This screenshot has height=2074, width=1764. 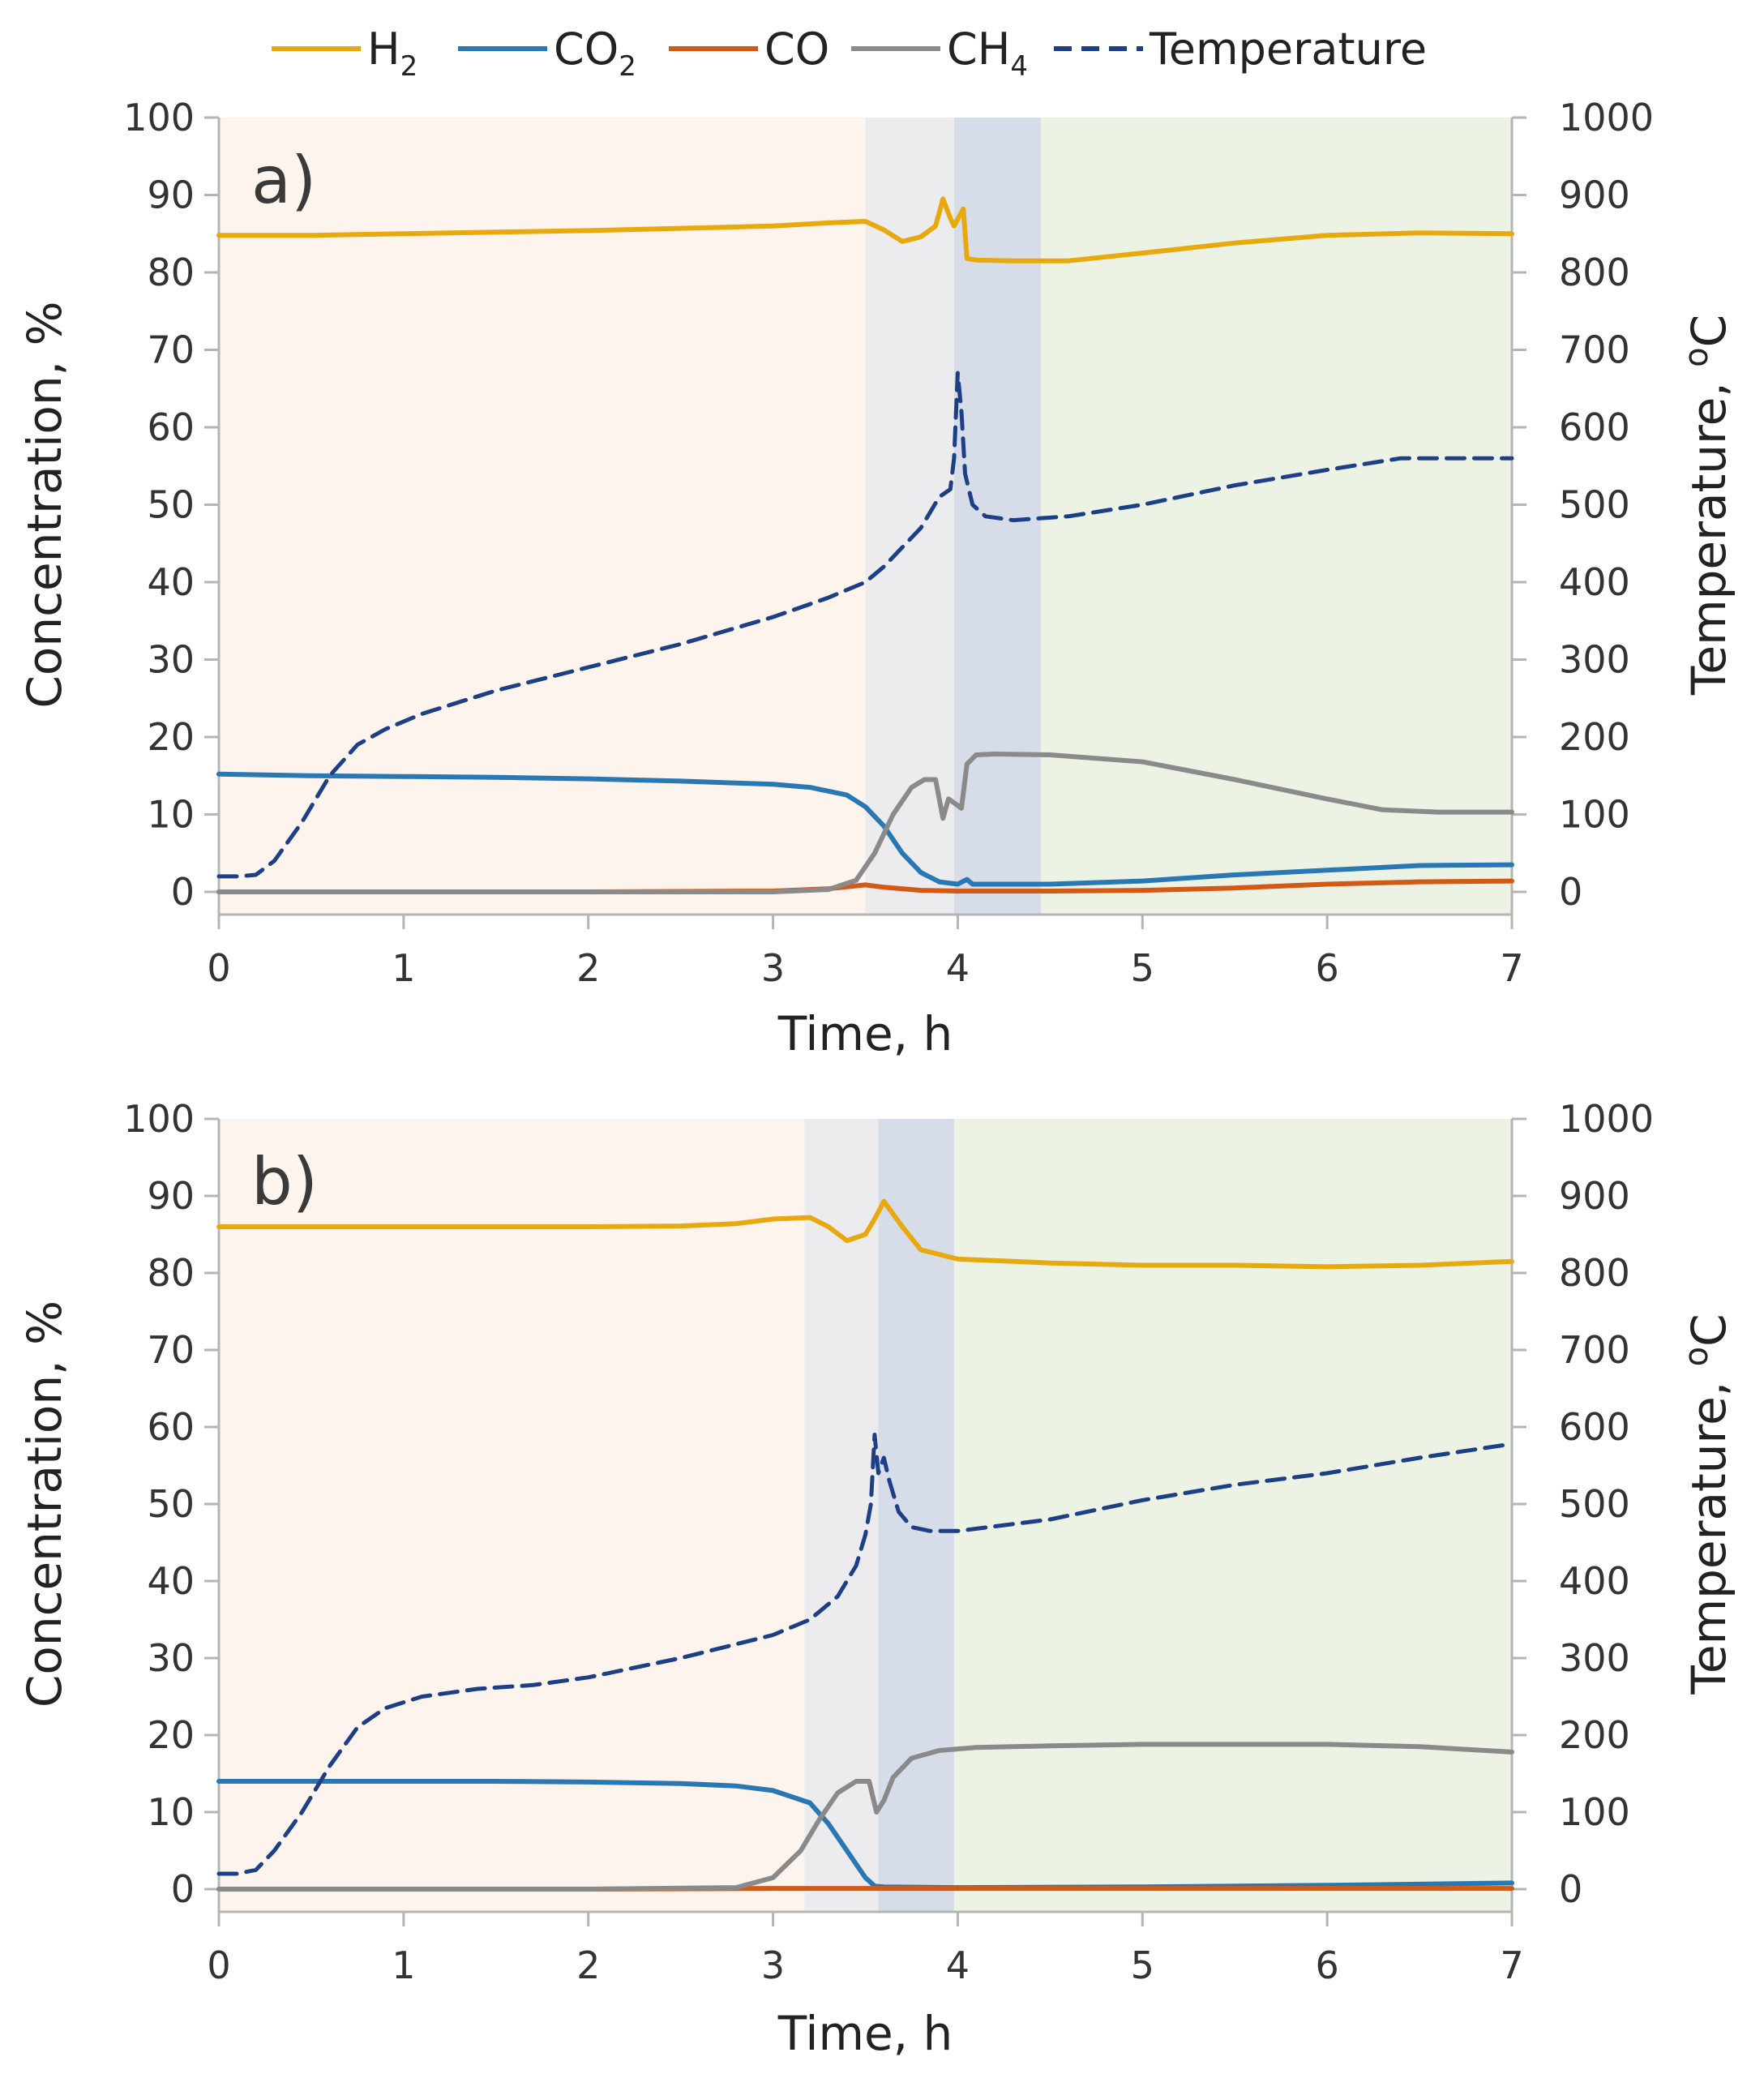 What do you see at coordinates (849, 53) in the screenshot?
I see `legend: H2 CO2 CO CH4 Temperature` at bounding box center [849, 53].